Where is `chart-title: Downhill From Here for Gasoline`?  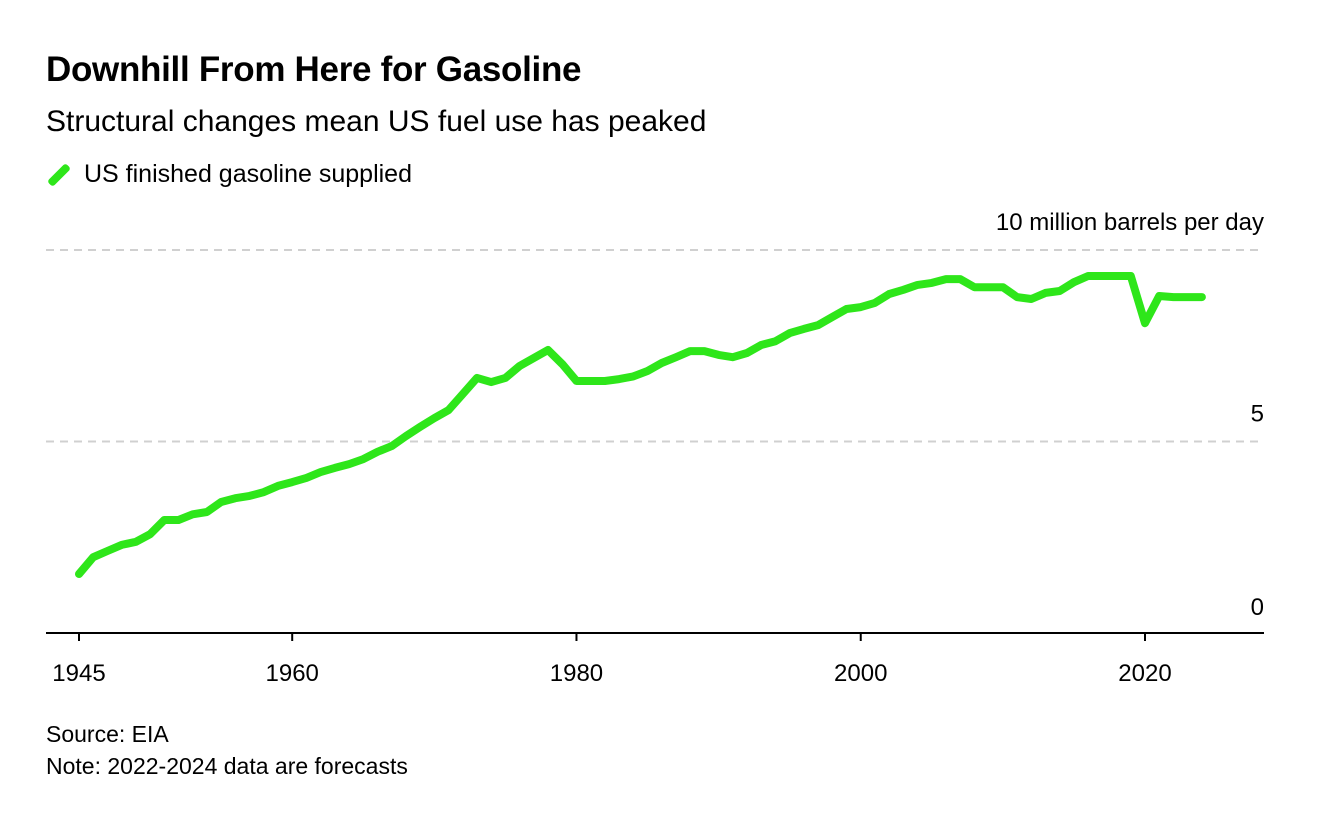 chart-title: Downhill From Here for Gasoline is located at coordinates (314, 69).